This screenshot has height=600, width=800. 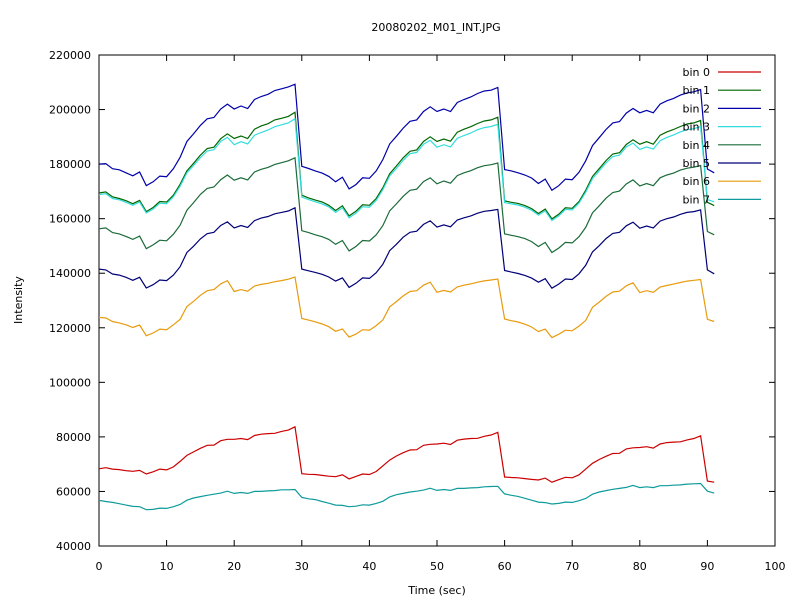 I want to click on legend-label: bin 2, so click(x=696, y=108).